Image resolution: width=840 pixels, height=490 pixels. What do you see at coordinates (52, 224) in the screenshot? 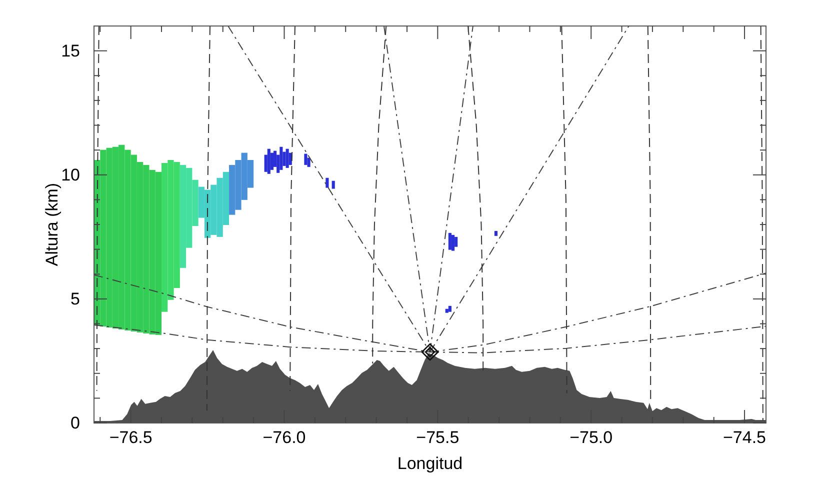
I see `y-axis-title: Altura (km)` at bounding box center [52, 224].